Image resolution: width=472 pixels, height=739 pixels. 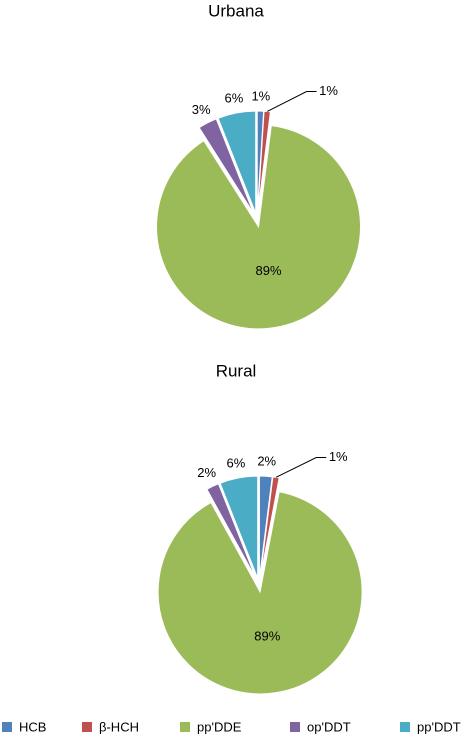 What do you see at coordinates (32, 726) in the screenshot?
I see `legend-label: HCB` at bounding box center [32, 726].